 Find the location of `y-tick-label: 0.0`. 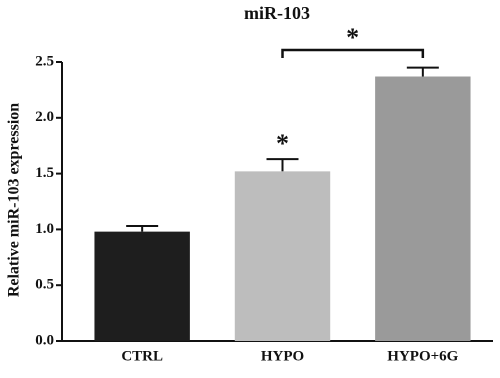

y-tick-label: 0.0 is located at coordinates (44, 340).